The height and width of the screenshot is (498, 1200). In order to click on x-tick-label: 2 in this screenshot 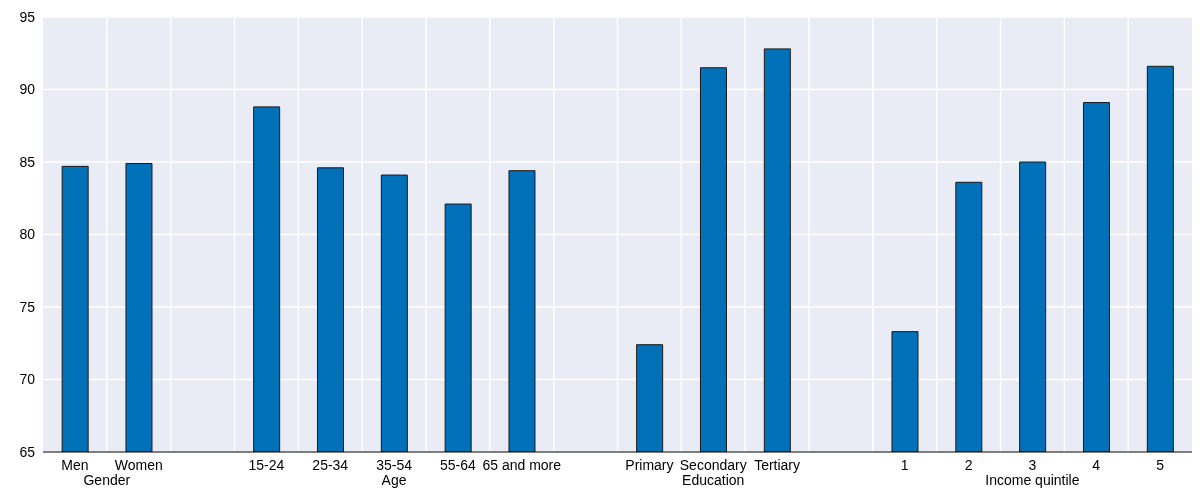, I will do `click(968, 464)`.